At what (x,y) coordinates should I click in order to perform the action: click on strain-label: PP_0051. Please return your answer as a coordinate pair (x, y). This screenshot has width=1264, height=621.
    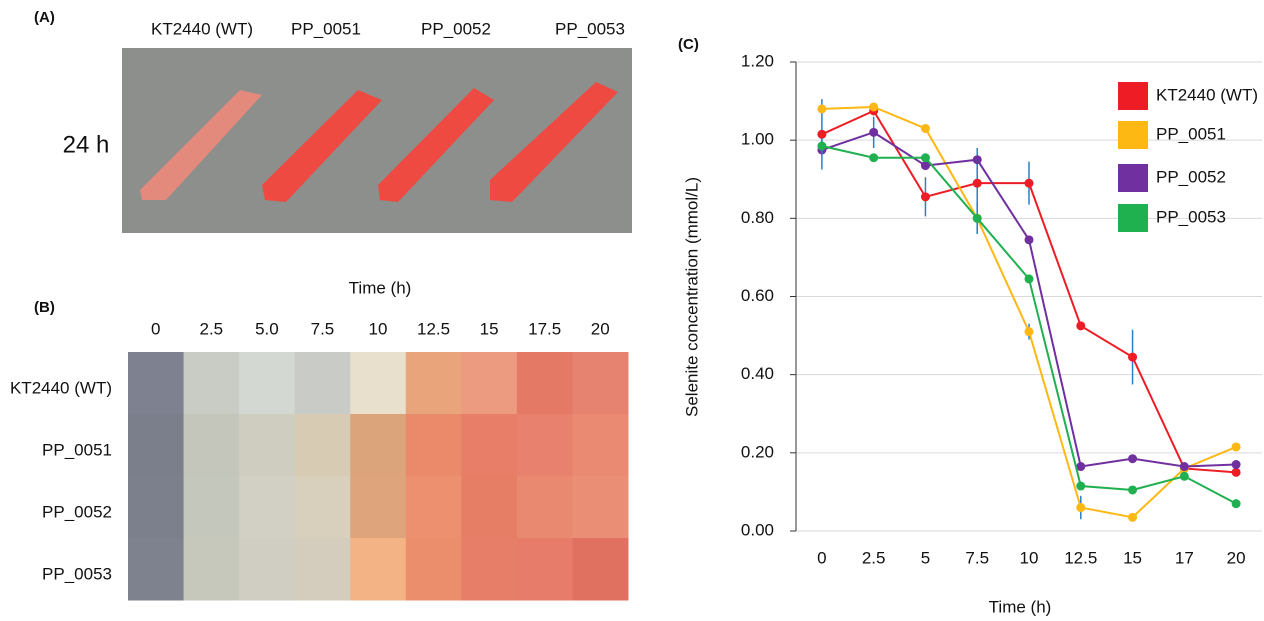
    Looking at the image, I should click on (326, 28).